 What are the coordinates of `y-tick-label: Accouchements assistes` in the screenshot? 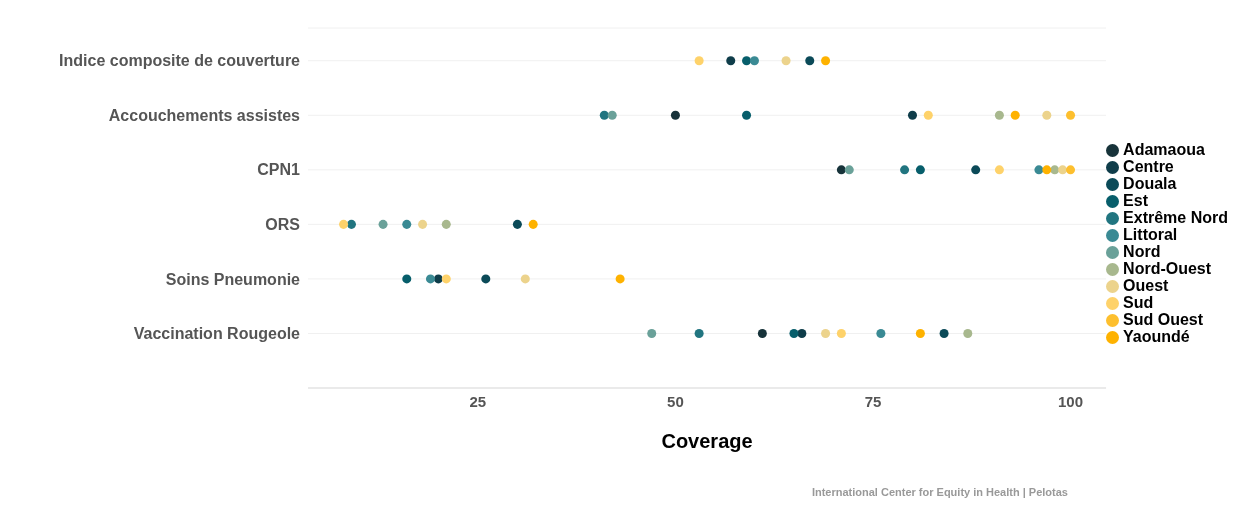 It's located at (204, 115).